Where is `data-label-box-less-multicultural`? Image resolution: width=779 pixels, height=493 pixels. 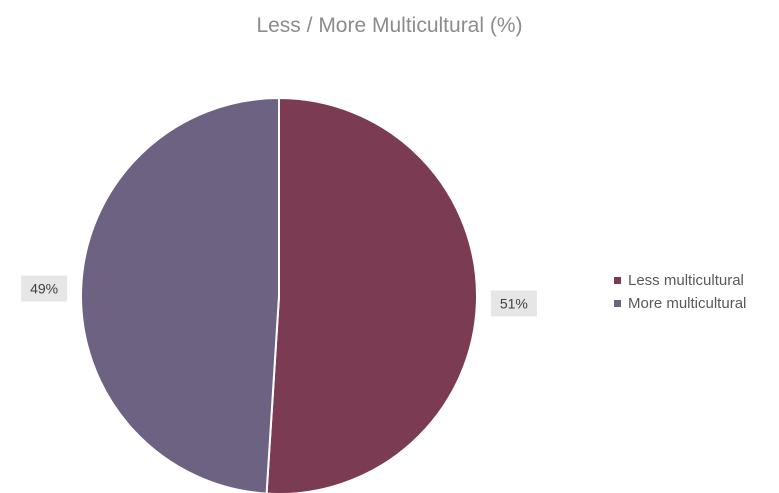
data-label-box-less-multicultural is located at coordinates (513, 303).